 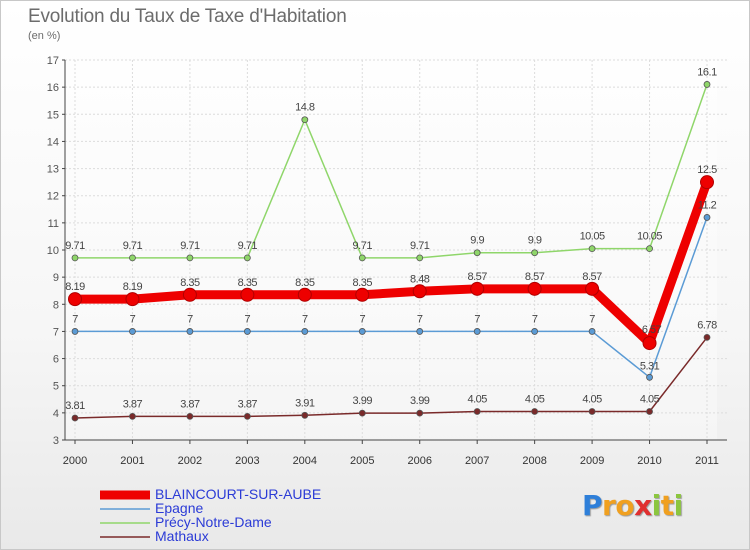 What do you see at coordinates (190, 283) in the screenshot?
I see `data-label-blaincourt-sur-aube-2002: 8.35` at bounding box center [190, 283].